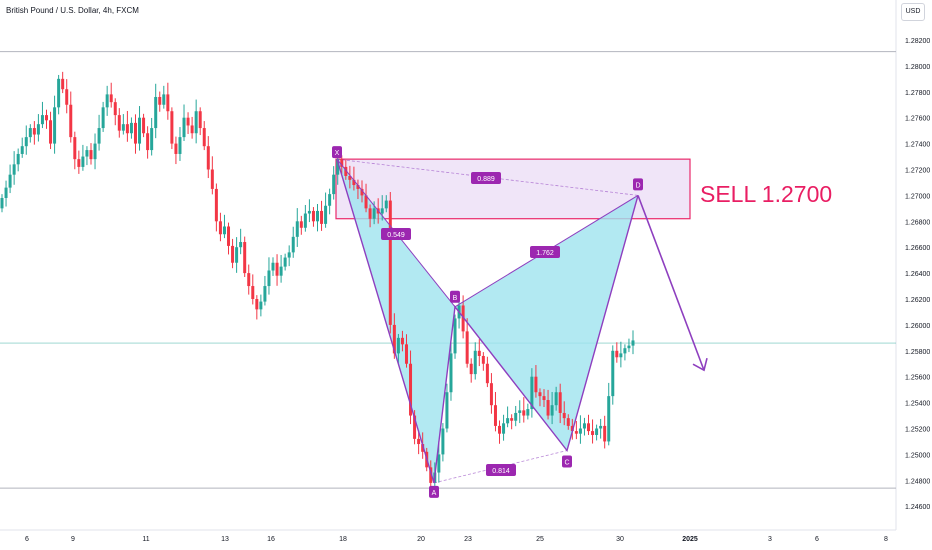 The height and width of the screenshot is (550, 932). I want to click on point-label-a: A, so click(434, 493).